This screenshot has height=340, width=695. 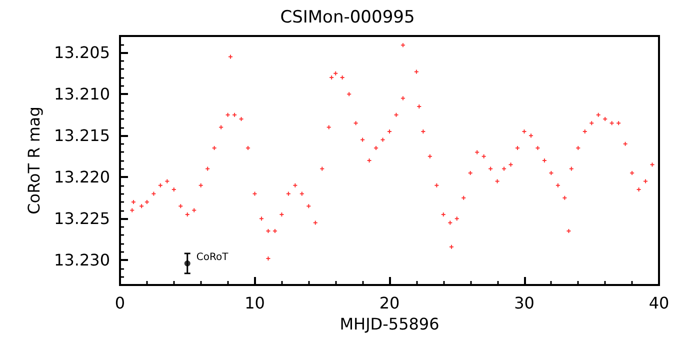 What do you see at coordinates (659, 303) in the screenshot?
I see `x-tick-label: 40` at bounding box center [659, 303].